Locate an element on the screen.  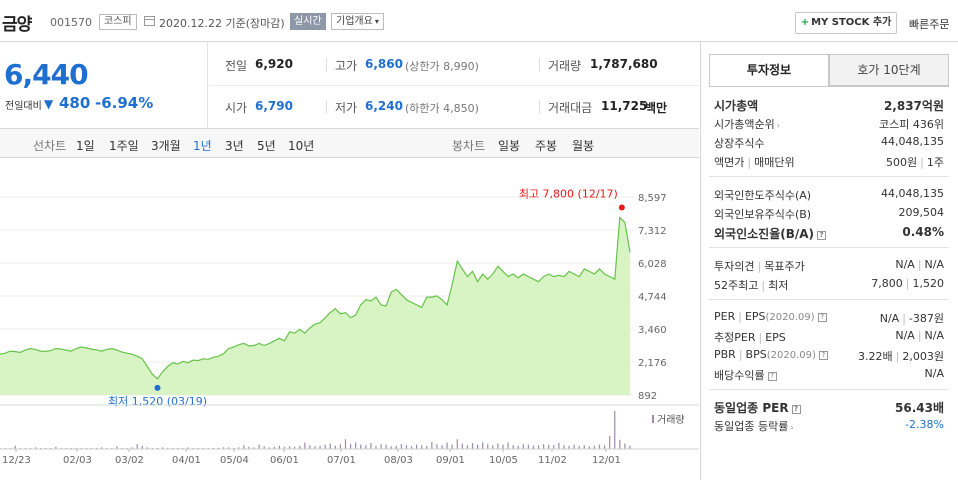
tab-daily: 일봉 is located at coordinates (509, 146).